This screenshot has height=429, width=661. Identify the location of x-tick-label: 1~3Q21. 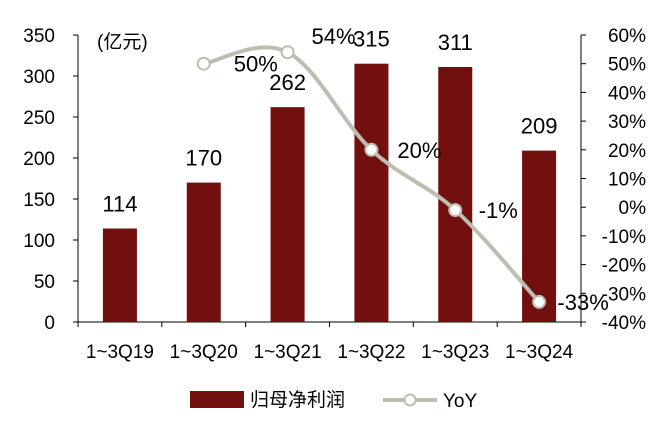
(288, 352).